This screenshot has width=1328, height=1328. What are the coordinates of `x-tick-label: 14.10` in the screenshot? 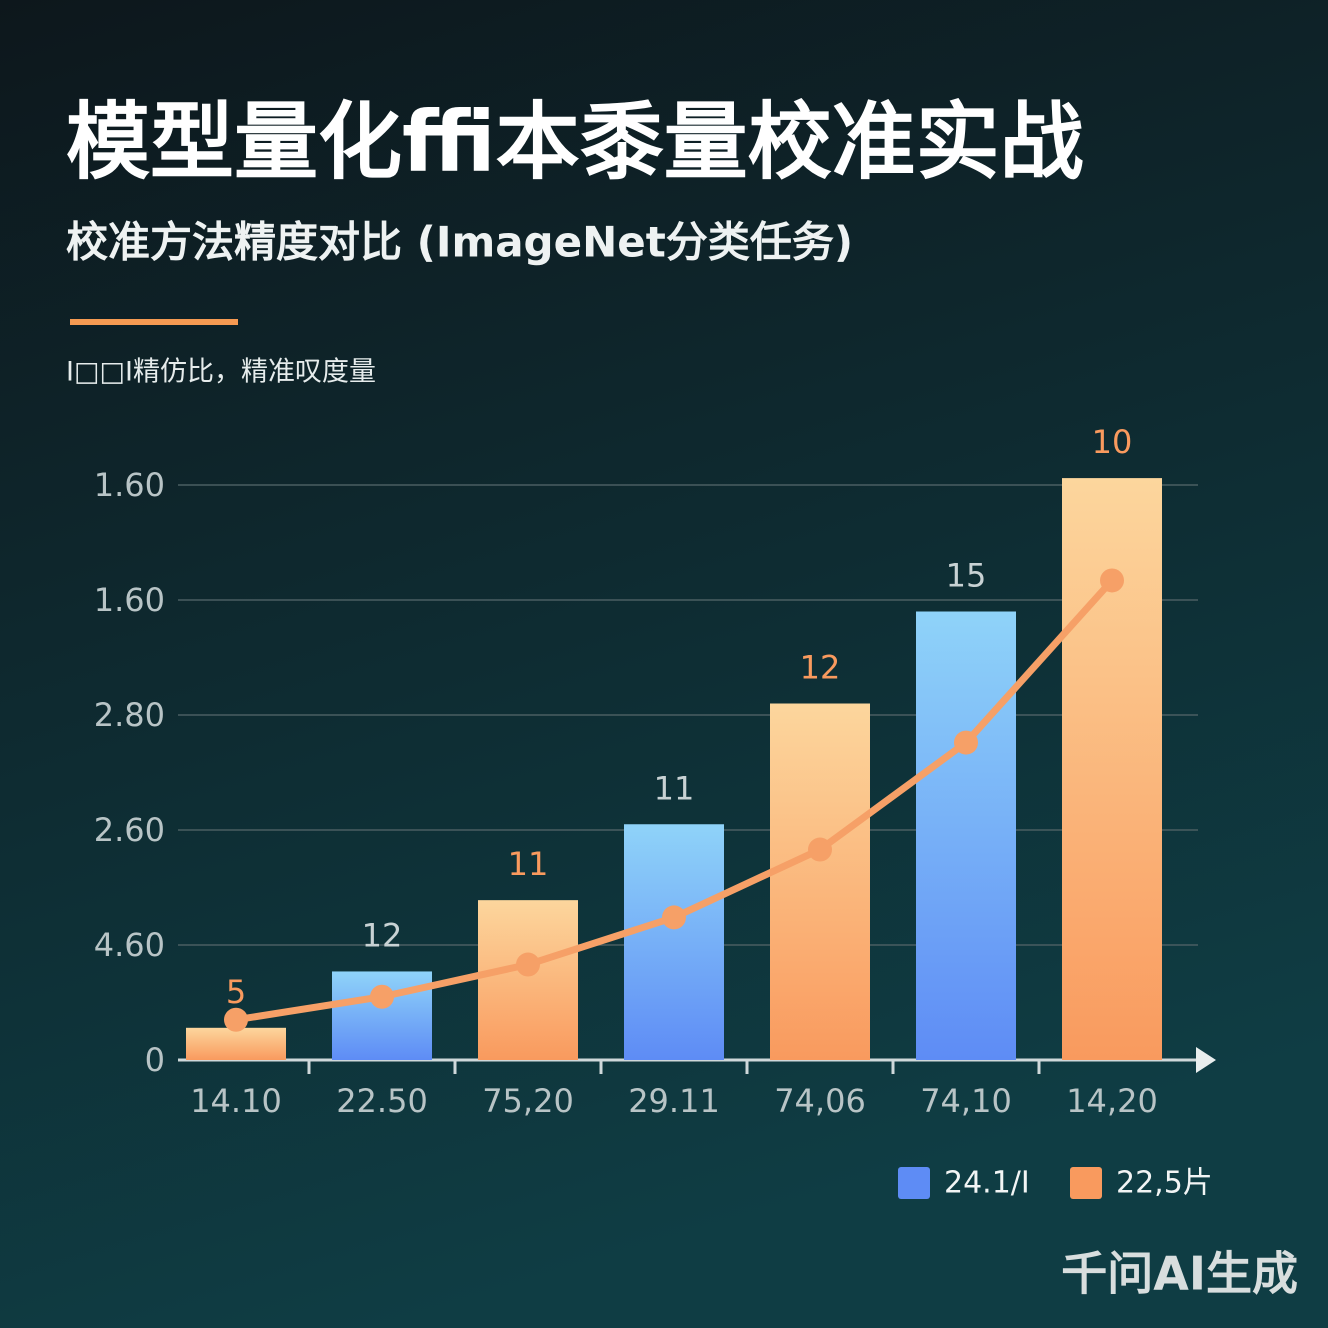 It's located at (236, 1101).